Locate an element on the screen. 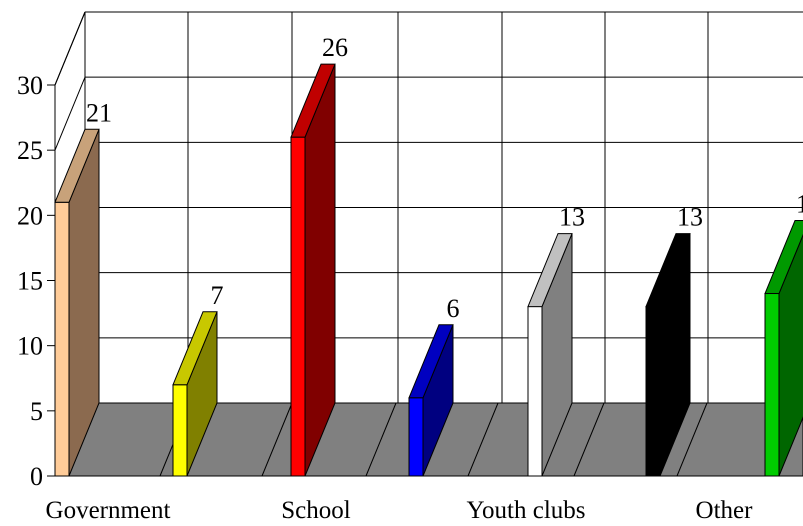 This screenshot has height=526, width=803. y-tick-label: 5 is located at coordinates (36, 411).